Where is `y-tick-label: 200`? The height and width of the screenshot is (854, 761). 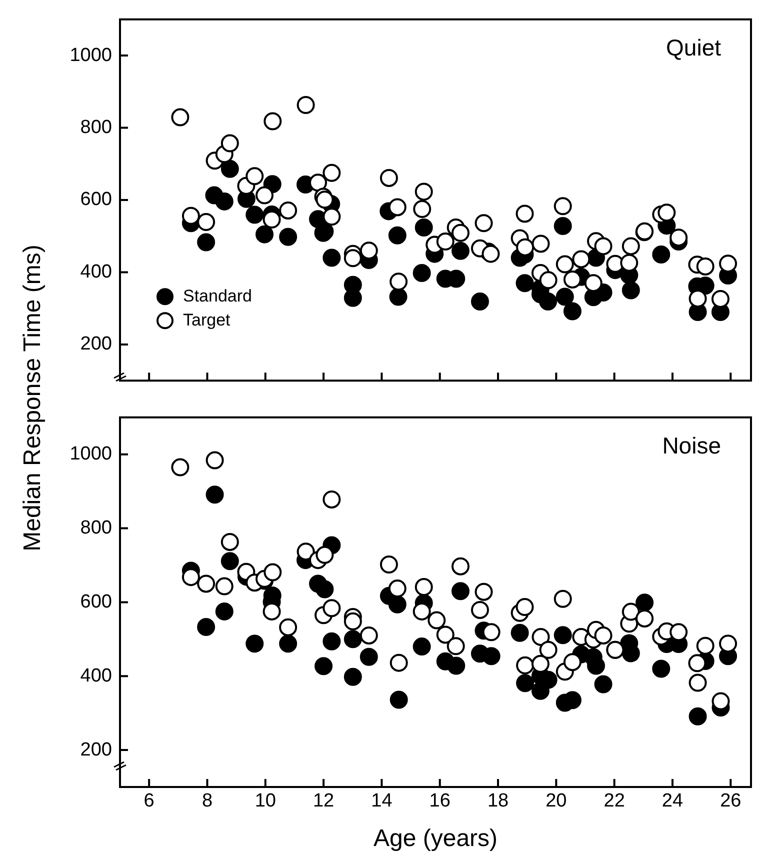
y-tick-label: 200 is located at coordinates (96, 344).